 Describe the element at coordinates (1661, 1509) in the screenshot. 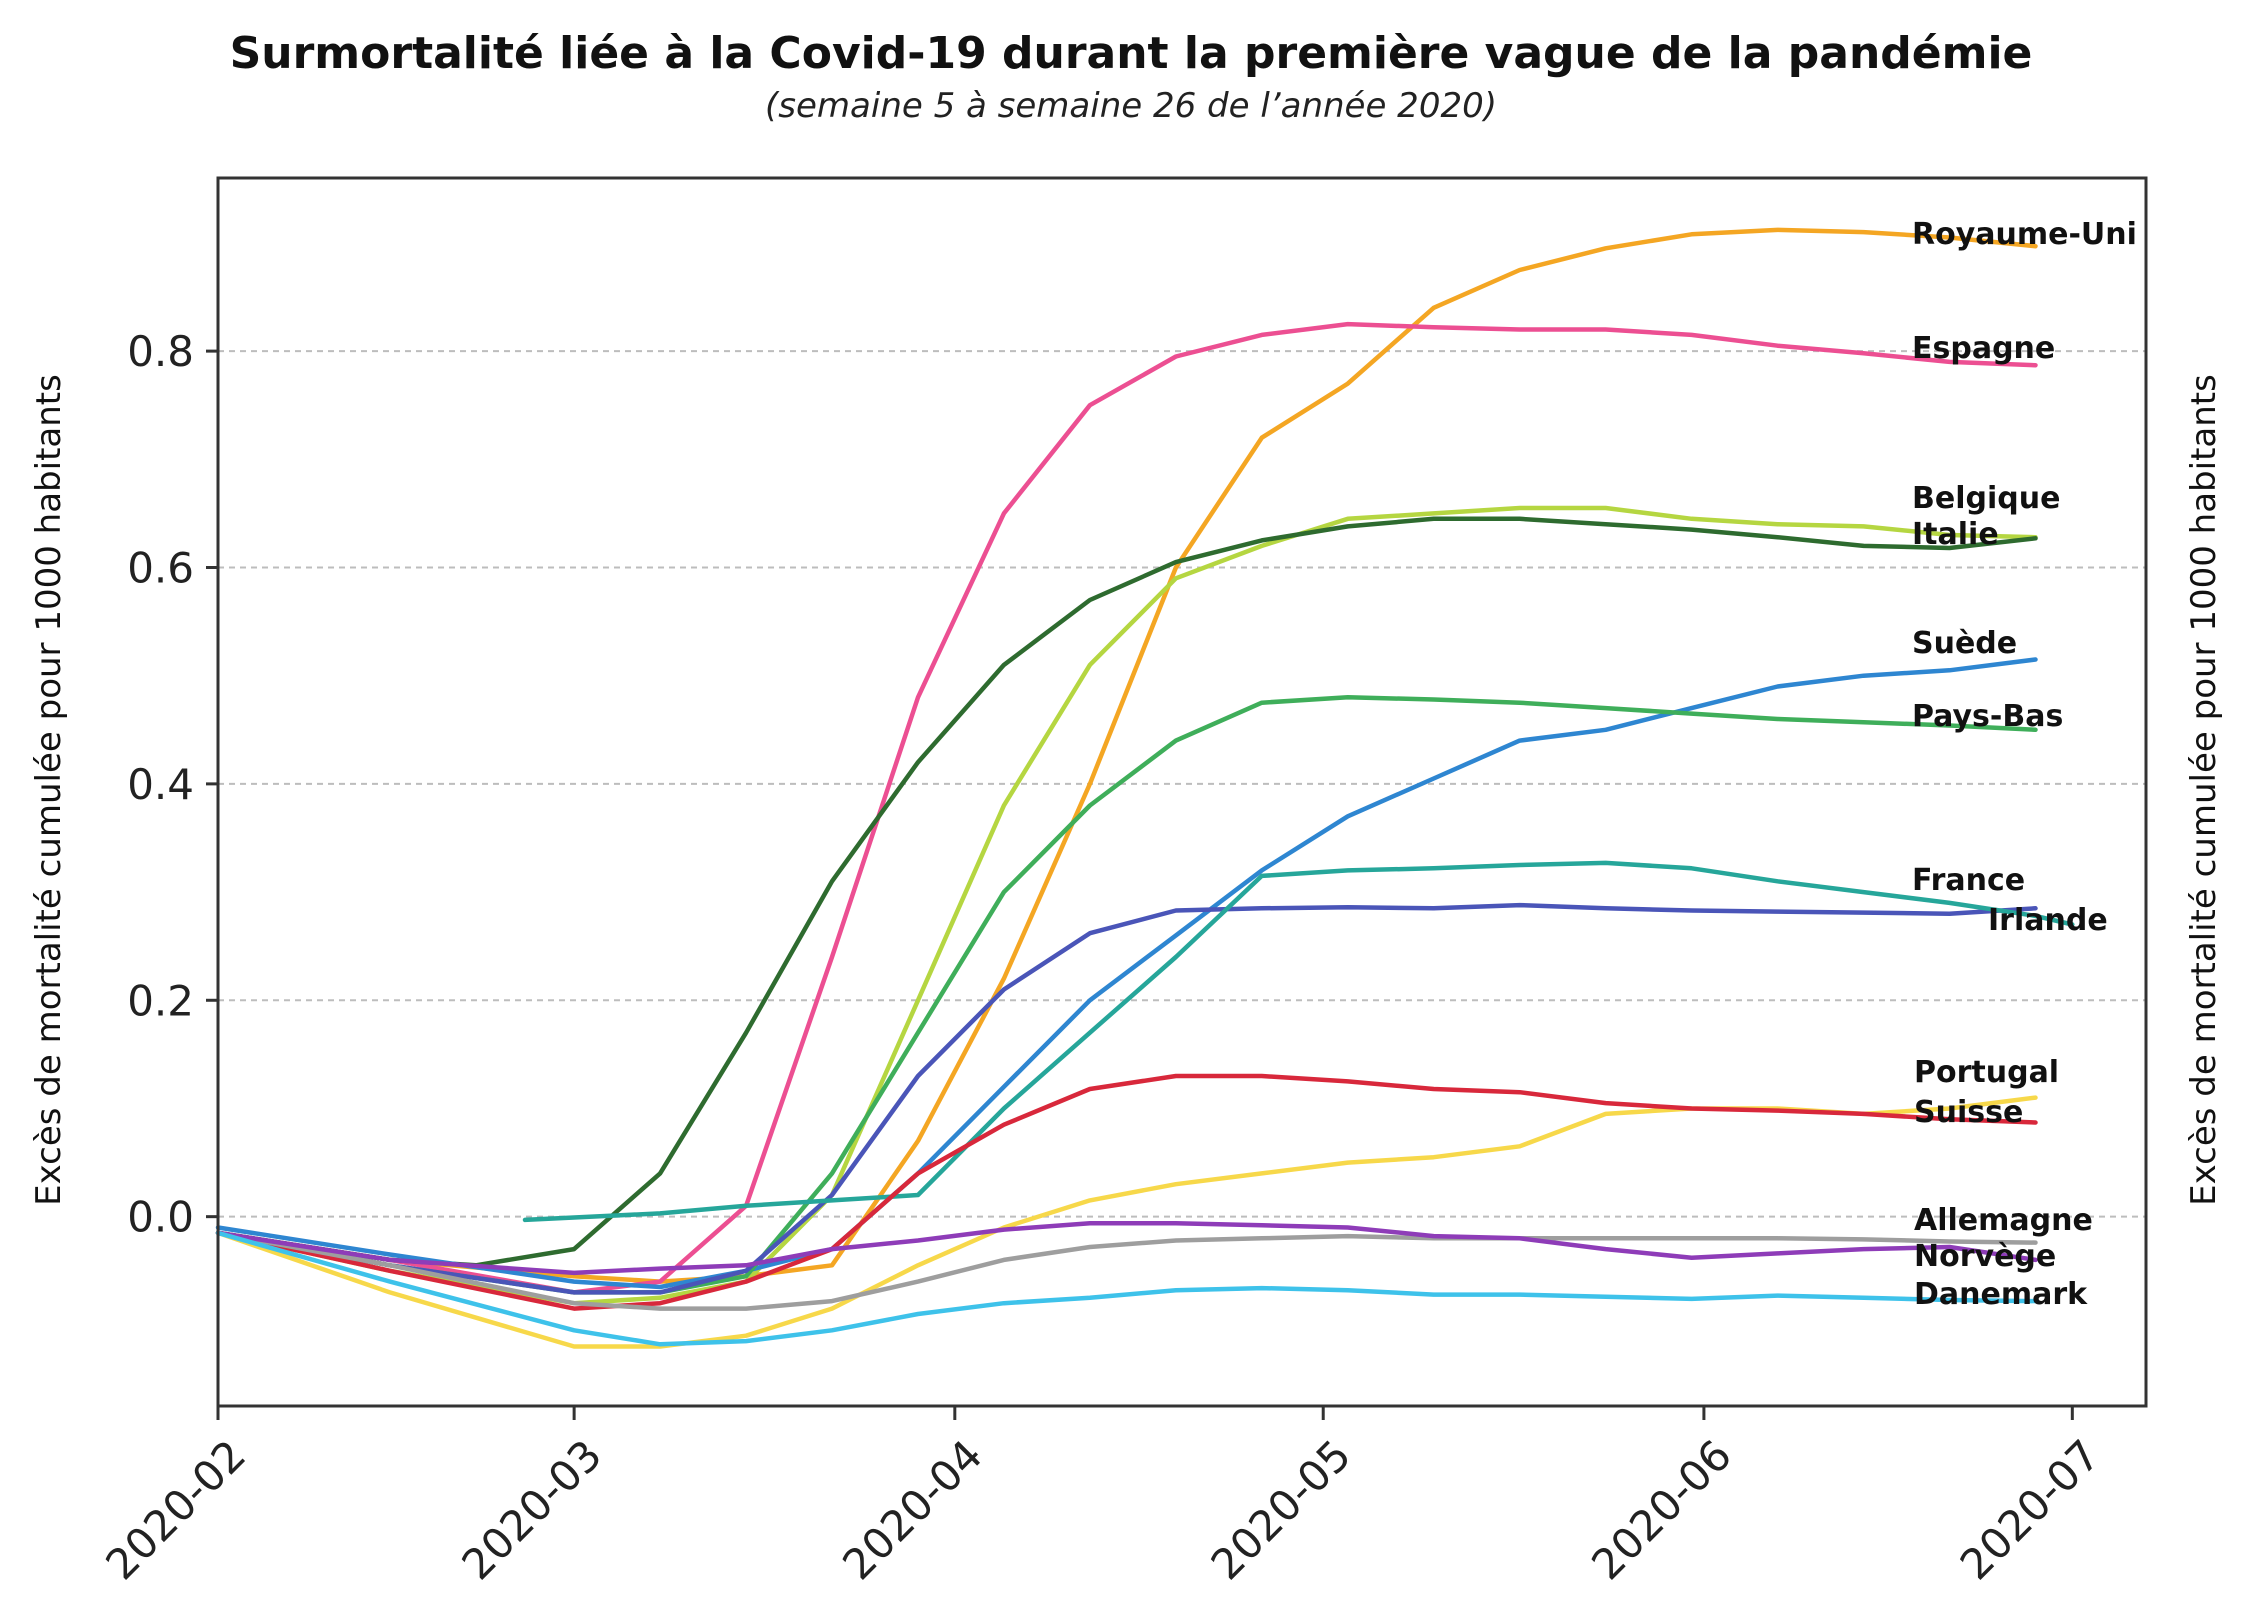

I see `x-tick-label: 2020-06` at that location.